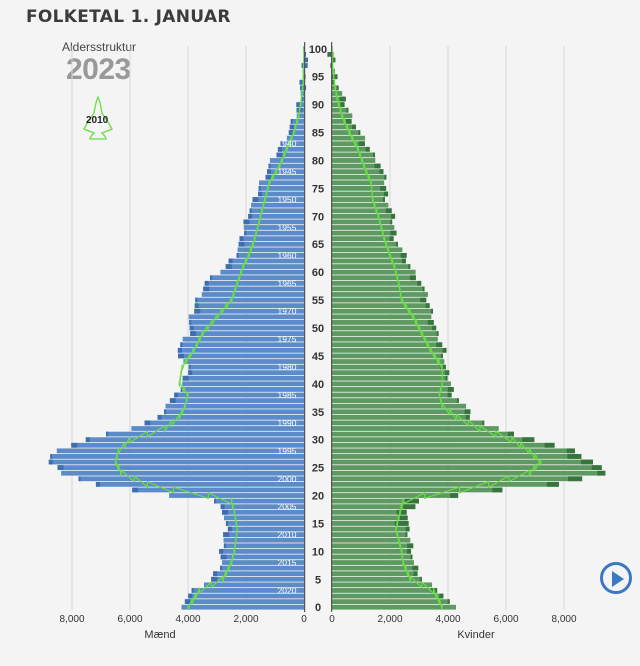  I want to click on age-tick-35: 35, so click(318, 413).